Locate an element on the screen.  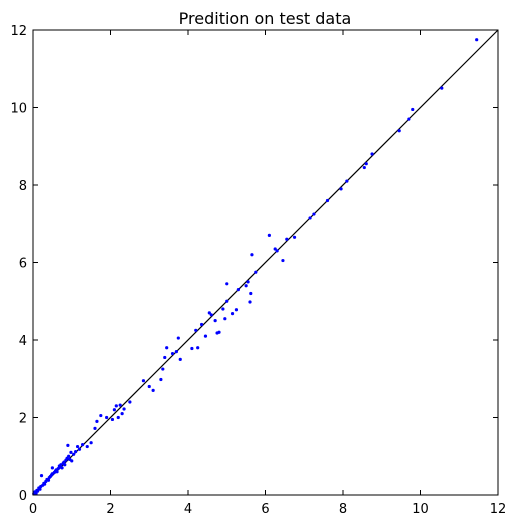
y-tick-label: 12 is located at coordinates (18, 31).